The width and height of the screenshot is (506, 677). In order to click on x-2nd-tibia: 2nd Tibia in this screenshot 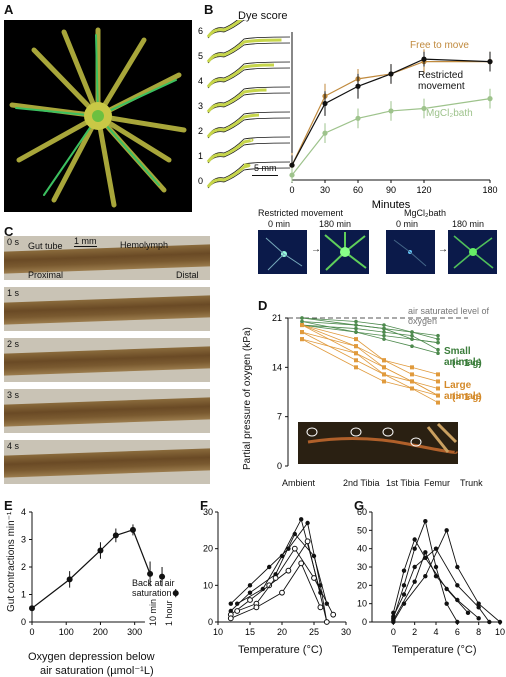, I will do `click(361, 483)`.